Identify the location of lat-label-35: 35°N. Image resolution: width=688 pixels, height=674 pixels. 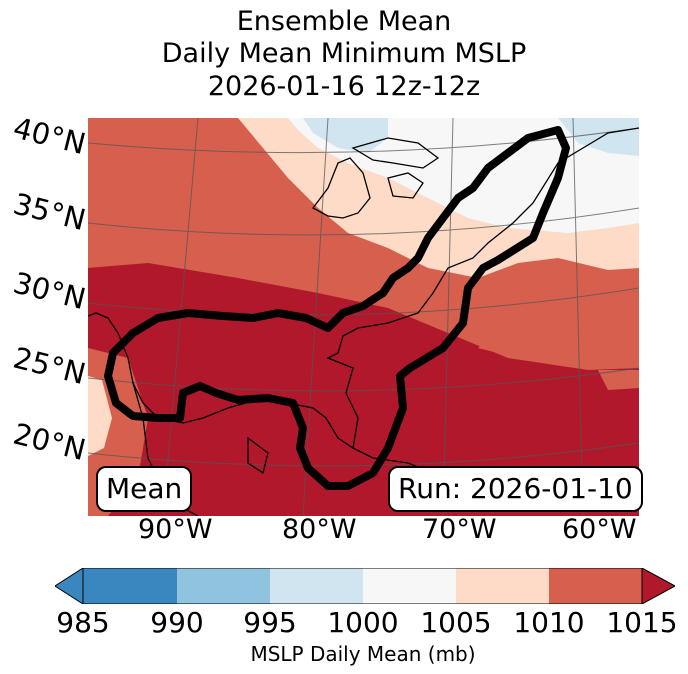
(49, 212).